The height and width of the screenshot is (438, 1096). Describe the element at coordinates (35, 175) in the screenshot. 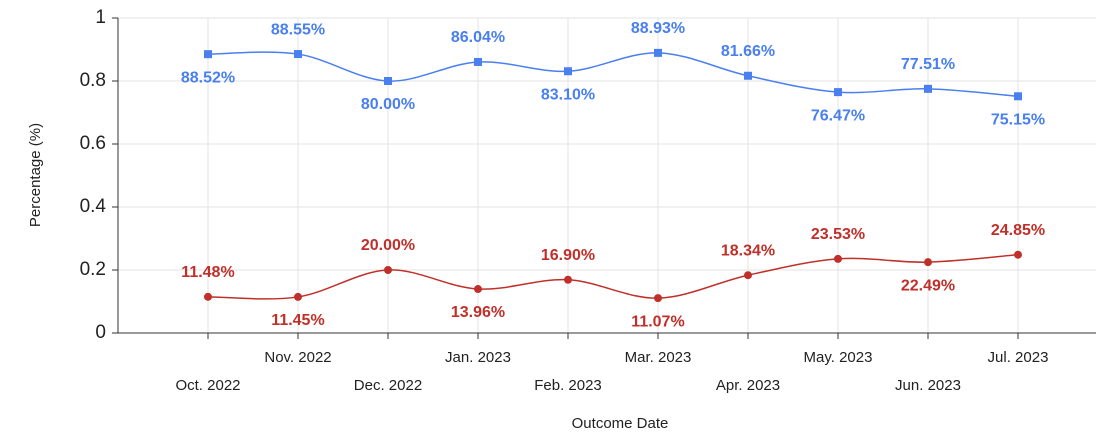

I see `y-axis-title: Percentage (%)` at that location.